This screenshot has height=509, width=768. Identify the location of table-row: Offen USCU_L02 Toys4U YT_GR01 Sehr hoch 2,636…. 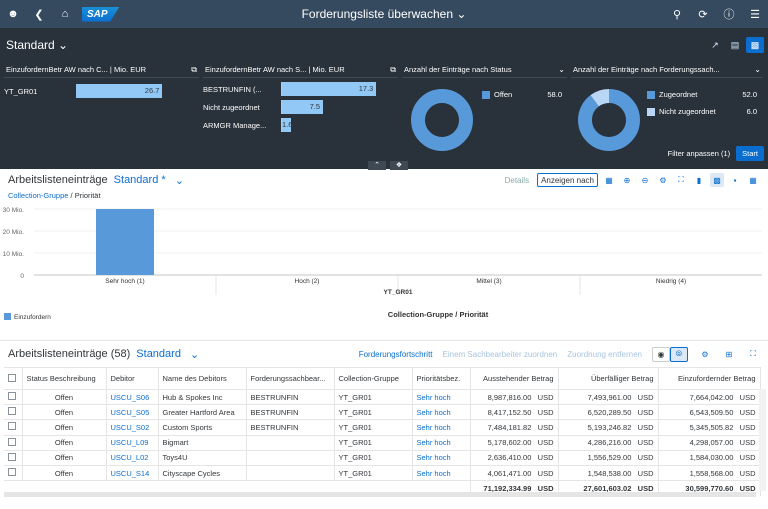
(382, 458).